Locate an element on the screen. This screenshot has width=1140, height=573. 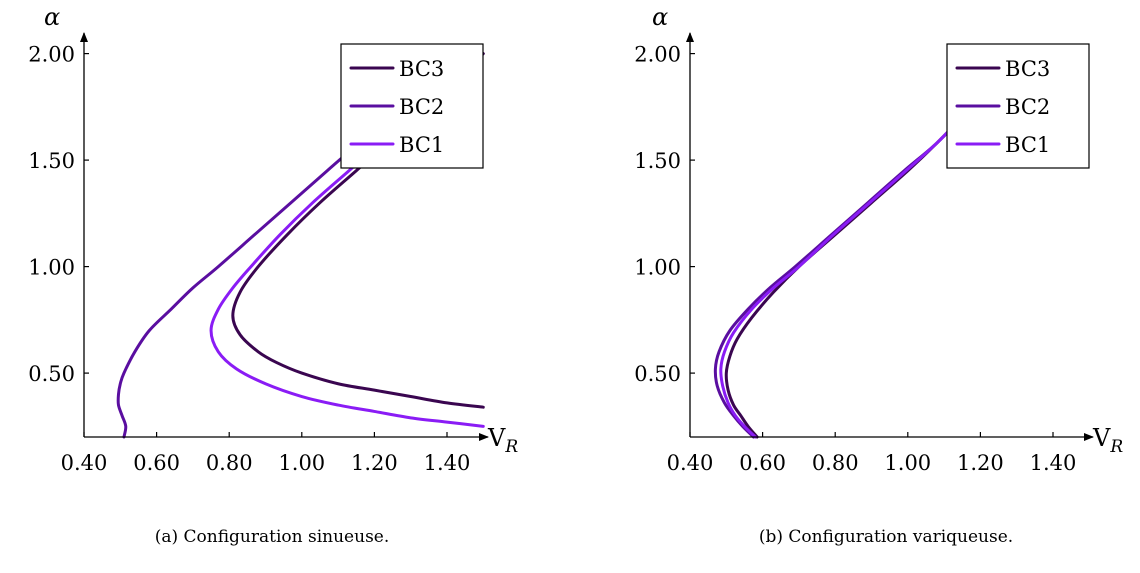
series-line-bc3 is located at coordinates (846, 275).